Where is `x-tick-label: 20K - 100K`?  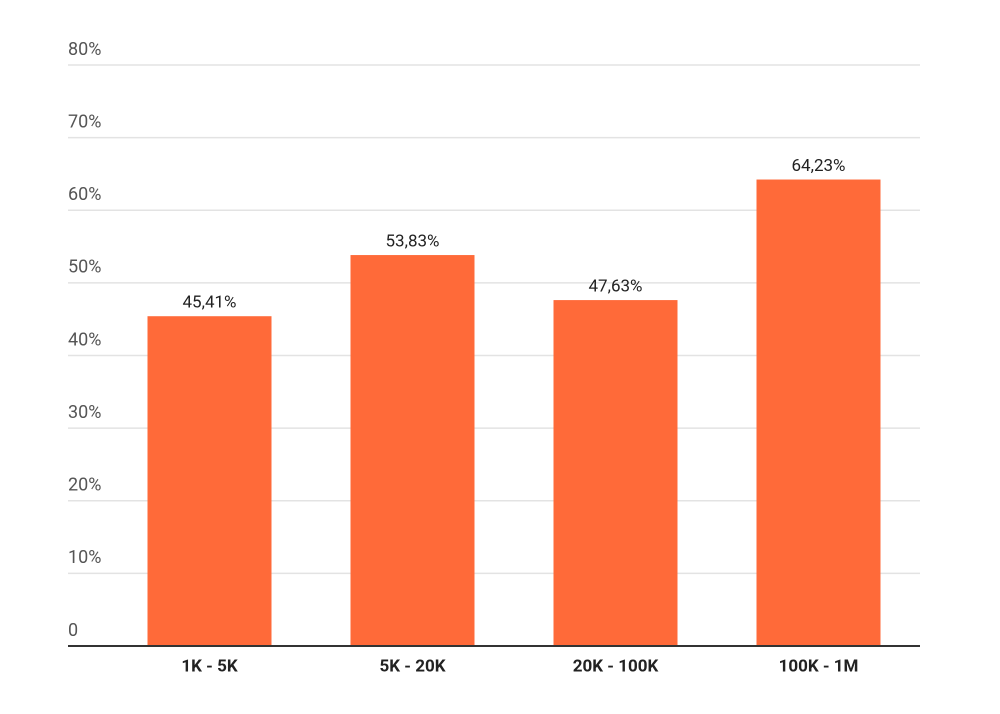
x-tick-label: 20K - 100K is located at coordinates (616, 666).